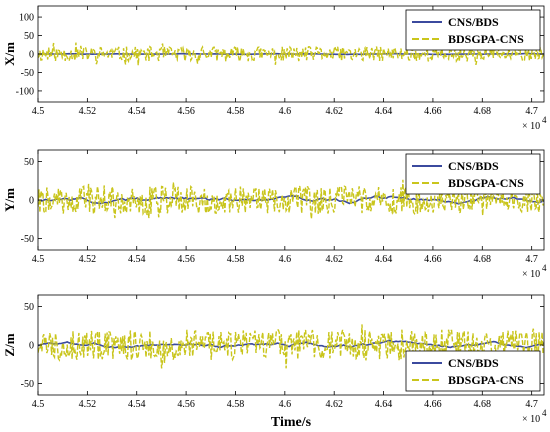 The image size is (550, 432). What do you see at coordinates (26, 18) in the screenshot?
I see `y-tick-label: 100` at bounding box center [26, 18].